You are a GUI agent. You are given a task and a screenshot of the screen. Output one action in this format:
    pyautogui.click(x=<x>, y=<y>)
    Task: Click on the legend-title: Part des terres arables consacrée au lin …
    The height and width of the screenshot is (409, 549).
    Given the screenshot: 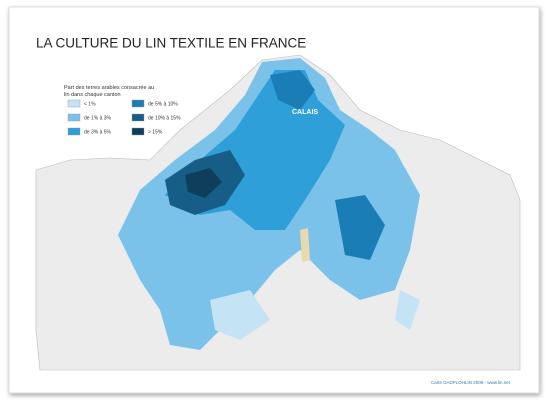 What is the action you would take?
    pyautogui.click(x=109, y=91)
    